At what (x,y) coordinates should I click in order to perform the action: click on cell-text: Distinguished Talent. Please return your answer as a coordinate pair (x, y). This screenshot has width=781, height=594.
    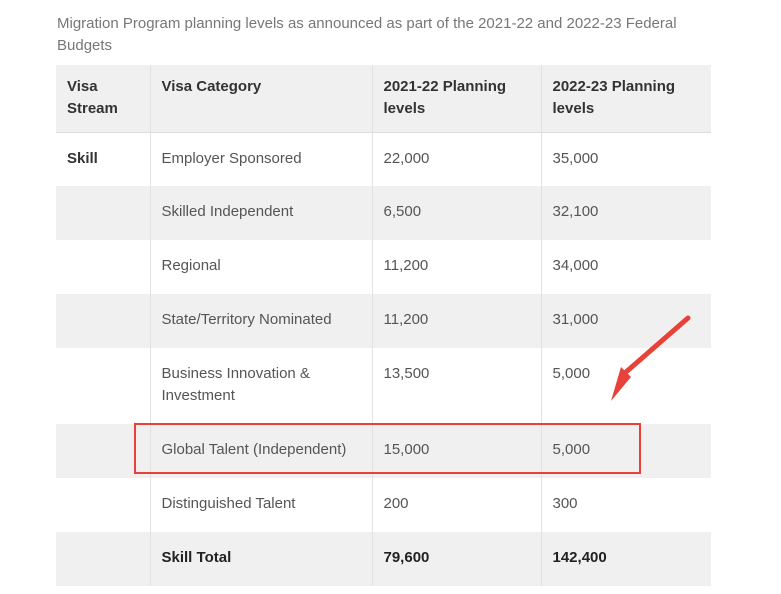
    Looking at the image, I should click on (228, 503).